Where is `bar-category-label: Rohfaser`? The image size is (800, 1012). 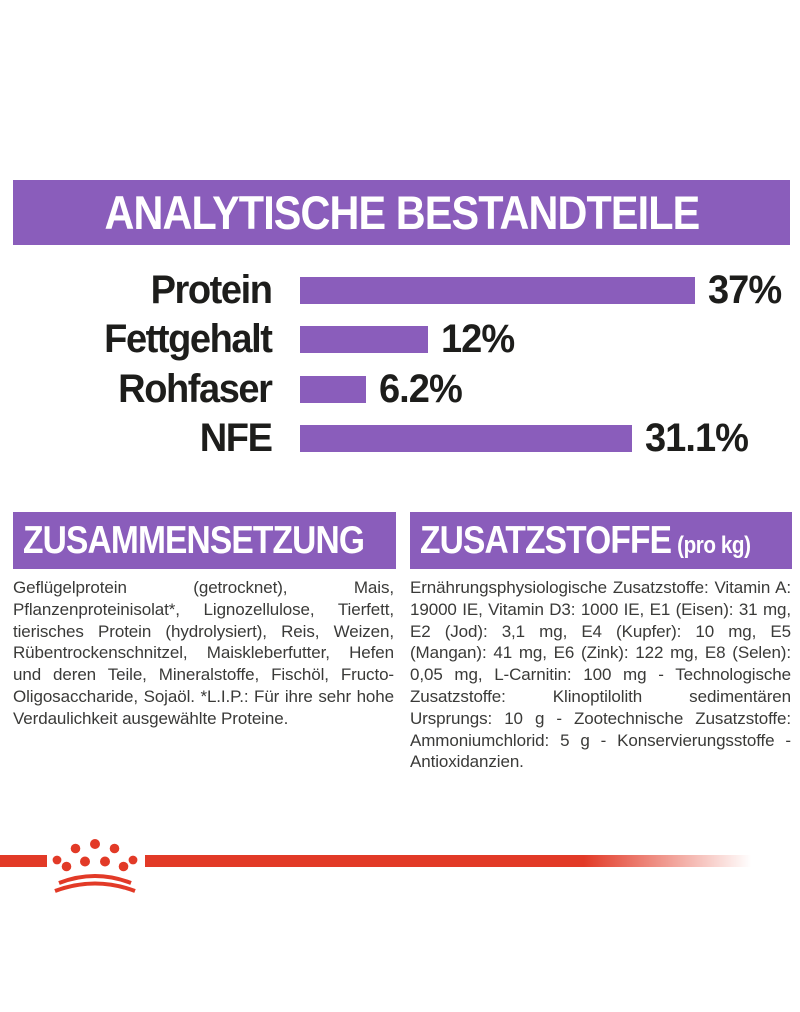 bar-category-label: Rohfaser is located at coordinates (195, 388).